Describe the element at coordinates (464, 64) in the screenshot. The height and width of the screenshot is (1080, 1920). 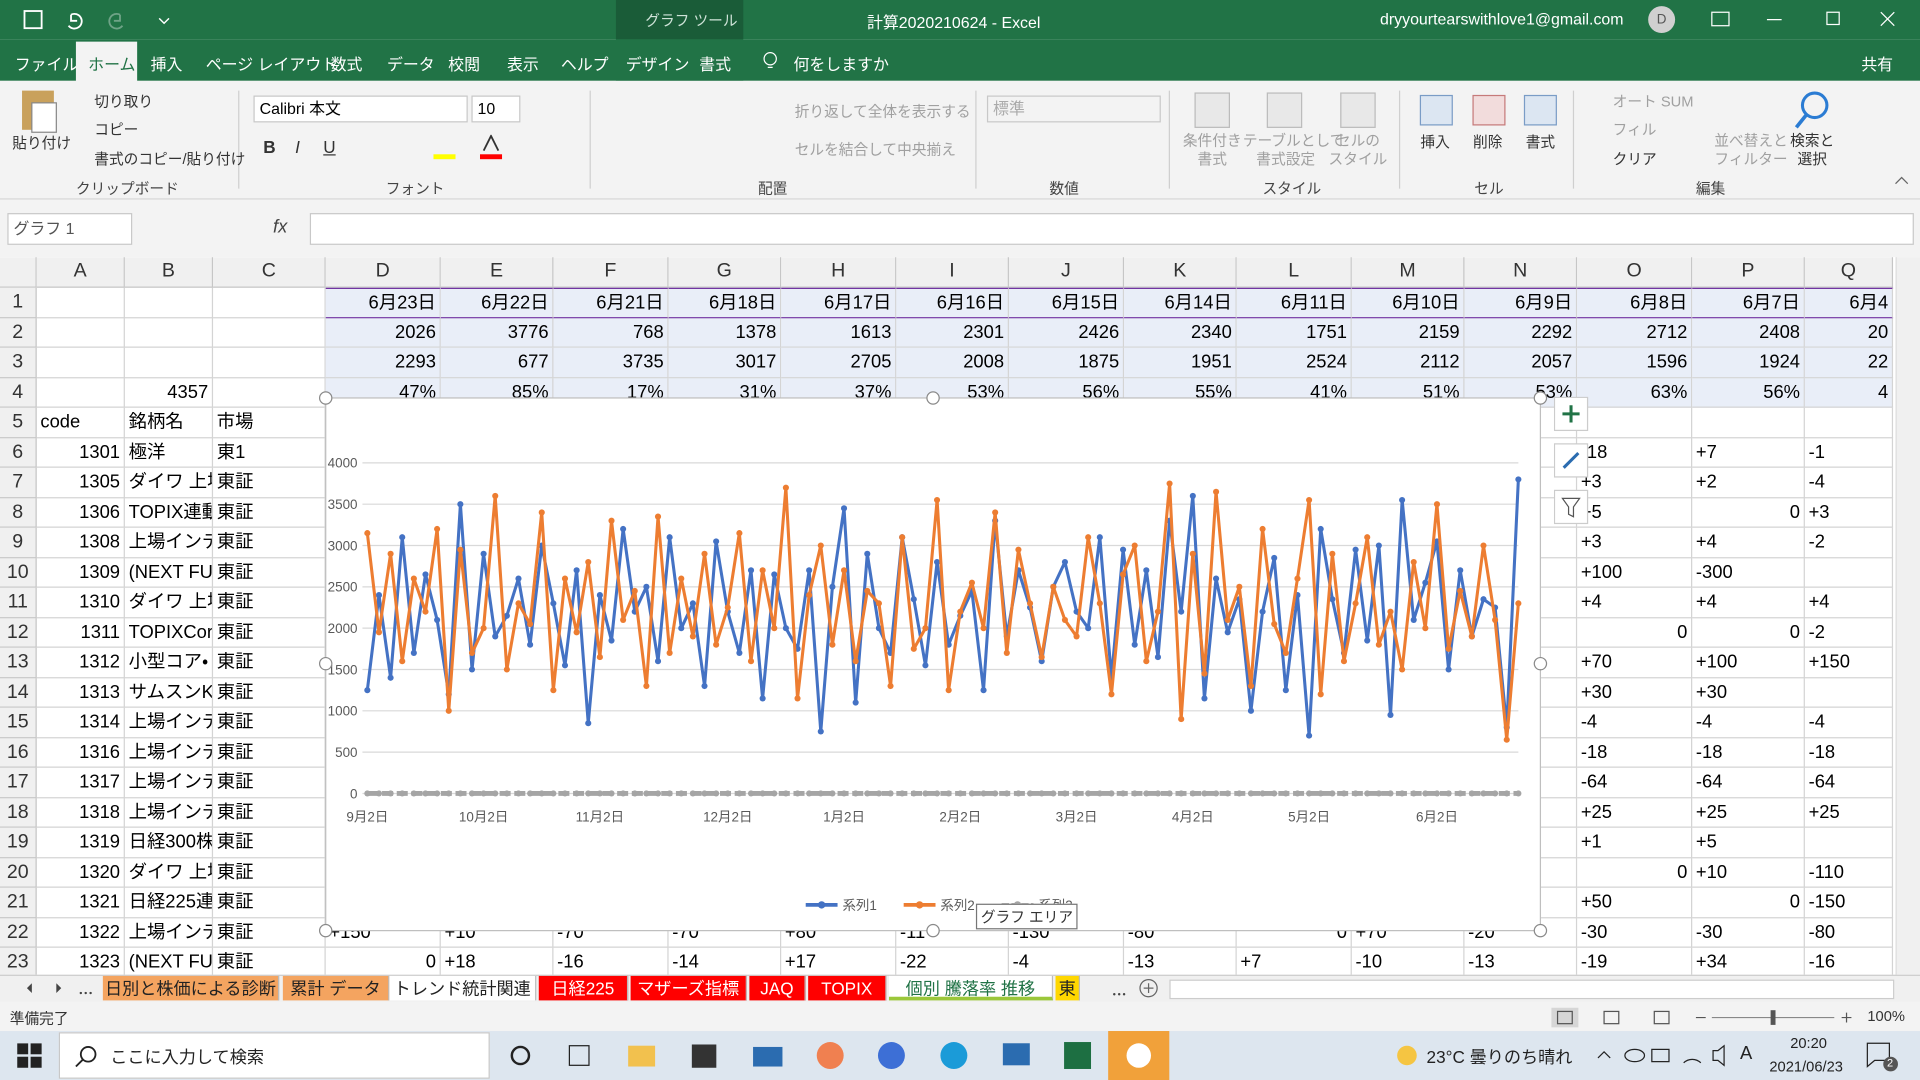
I see `ribbon-tab: 校閲` at that location.